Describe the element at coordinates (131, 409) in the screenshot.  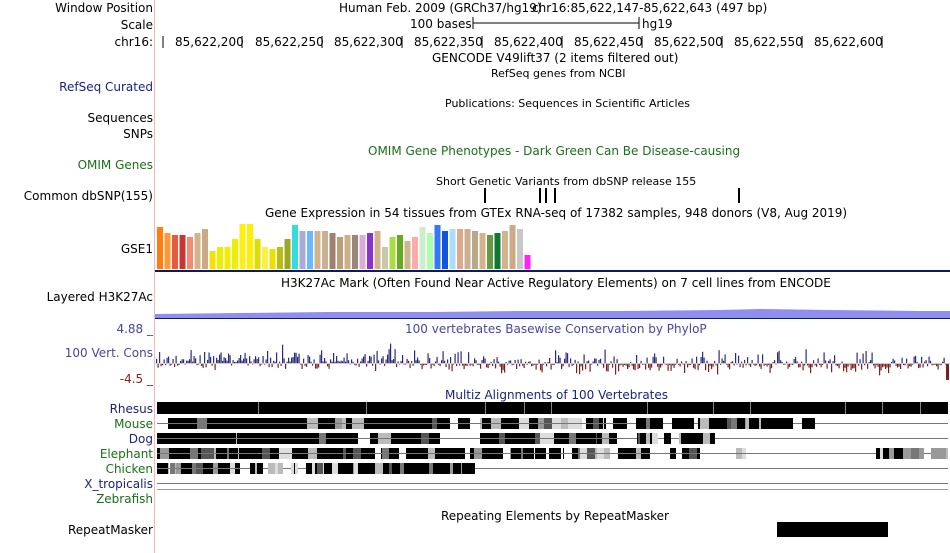
I see `species-label-rhesus: Rhesus` at that location.